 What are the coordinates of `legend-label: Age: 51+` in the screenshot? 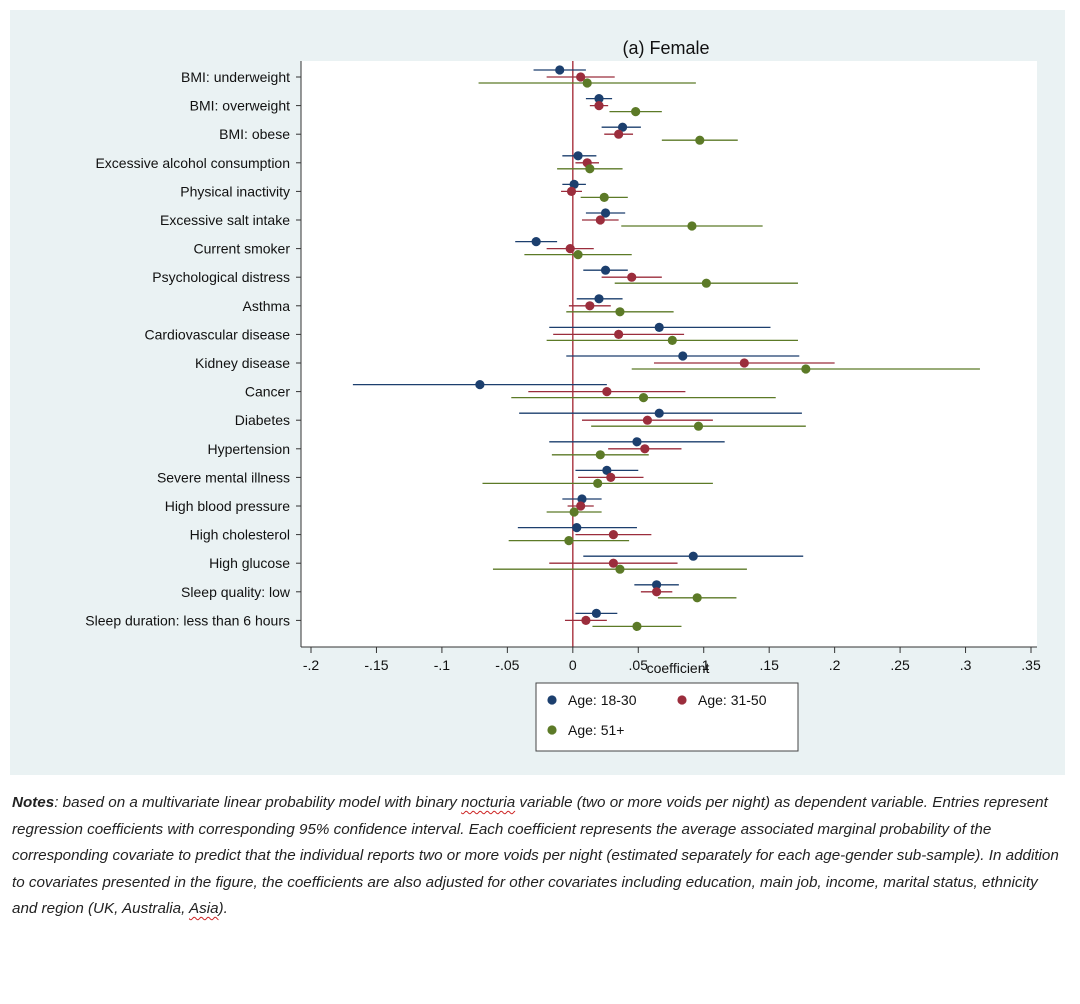 It's located at (596, 730).